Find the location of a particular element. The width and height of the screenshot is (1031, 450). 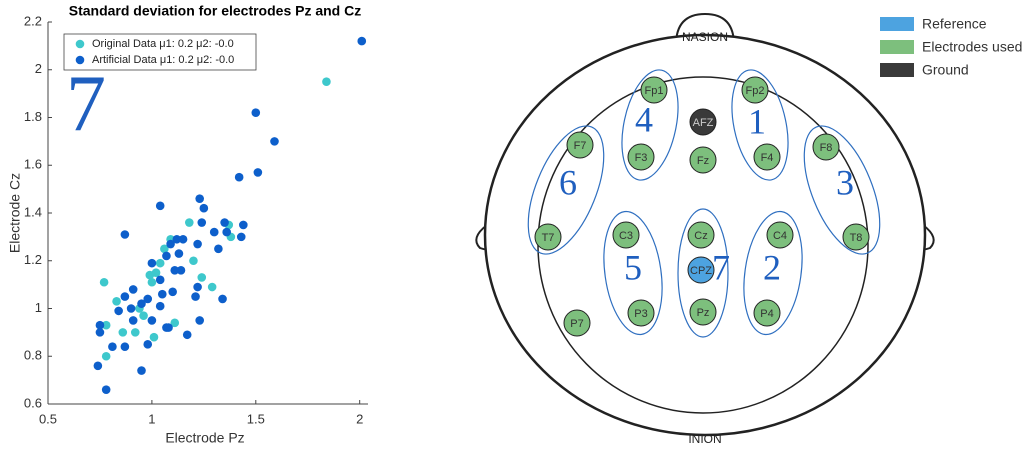

annotation: 7 is located at coordinates (86, 104).